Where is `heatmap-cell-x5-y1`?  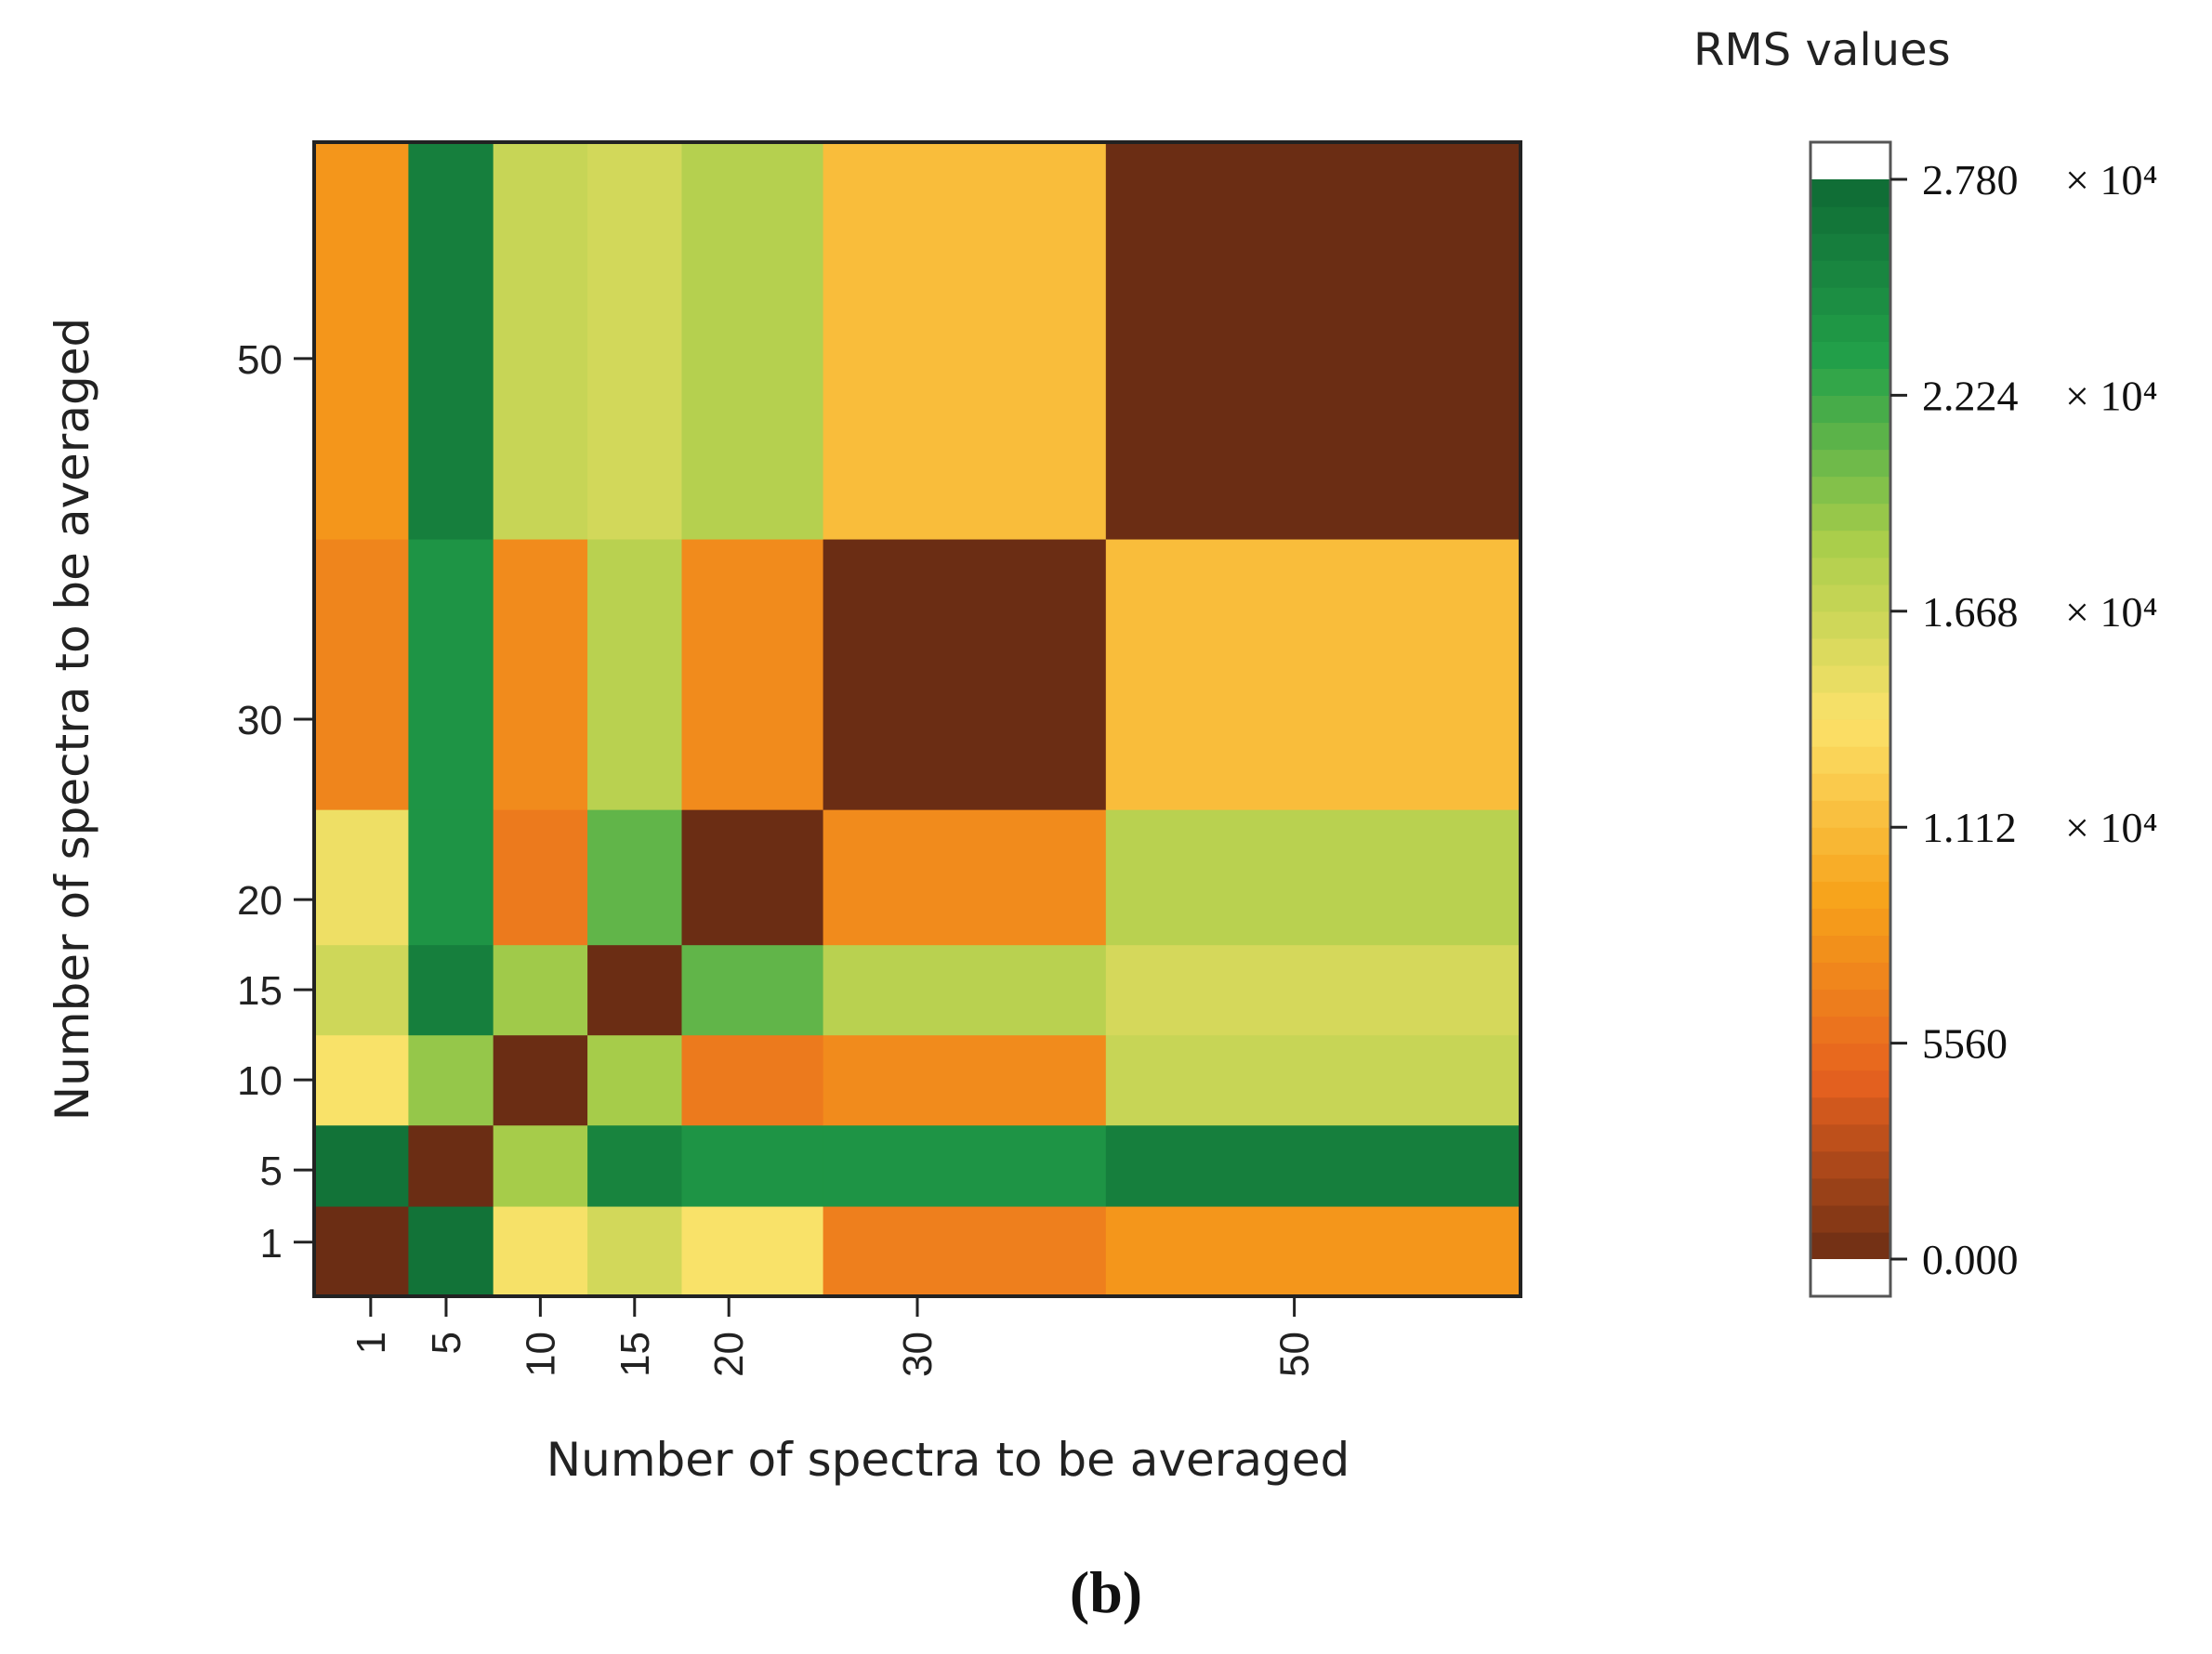 heatmap-cell-x5-y1 is located at coordinates (451, 1251).